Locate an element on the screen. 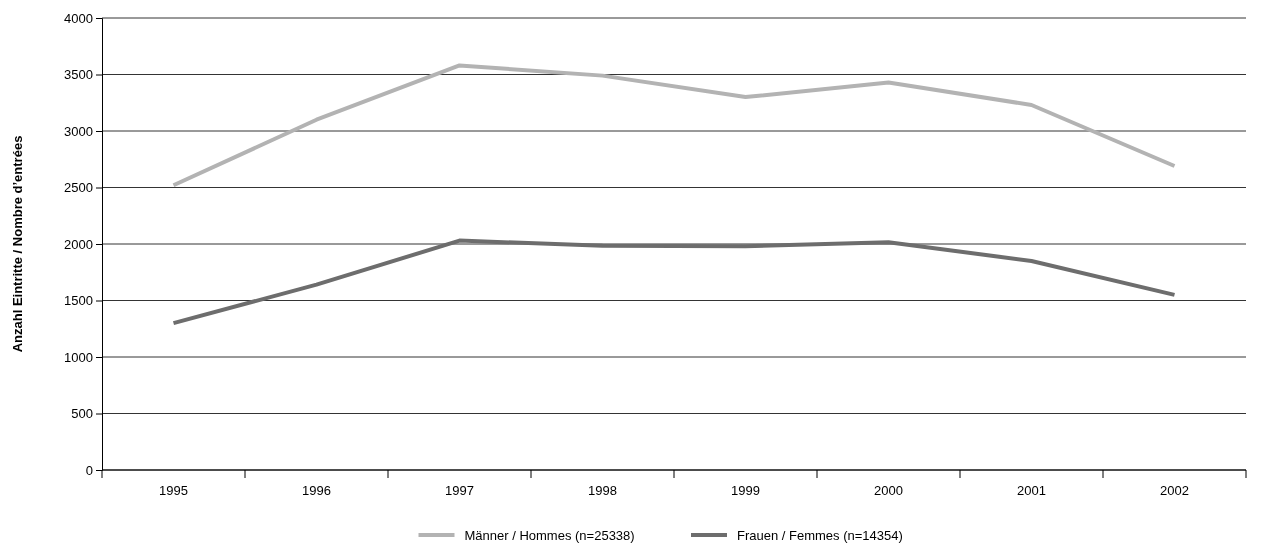  line-series is located at coordinates (674, 282).